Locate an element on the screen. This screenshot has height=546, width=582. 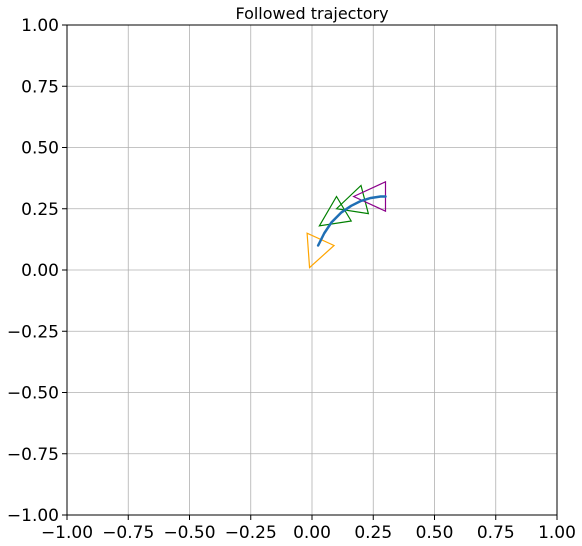
x-tick-label: 1.00 is located at coordinates (557, 533).